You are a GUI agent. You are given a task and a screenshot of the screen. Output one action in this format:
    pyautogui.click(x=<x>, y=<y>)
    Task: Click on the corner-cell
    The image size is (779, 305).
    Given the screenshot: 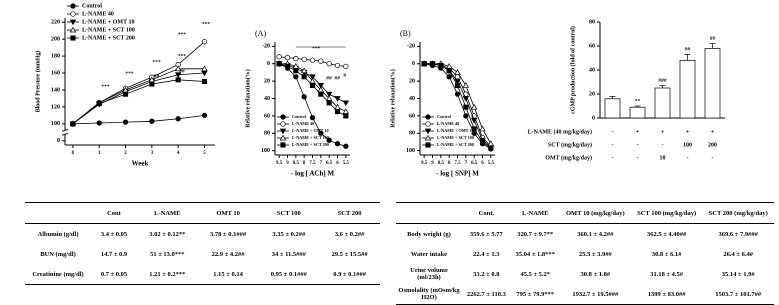 What is the action you would take?
    pyautogui.click(x=58, y=213)
    